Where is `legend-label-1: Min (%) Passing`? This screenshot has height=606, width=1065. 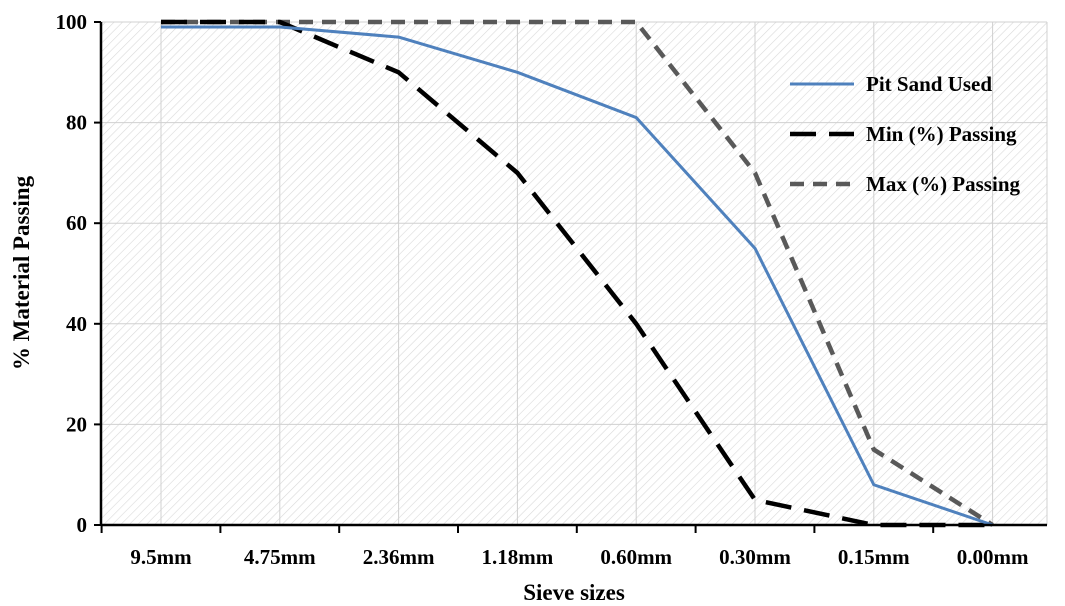 legend-label-1: Min (%) Passing is located at coordinates (941, 134).